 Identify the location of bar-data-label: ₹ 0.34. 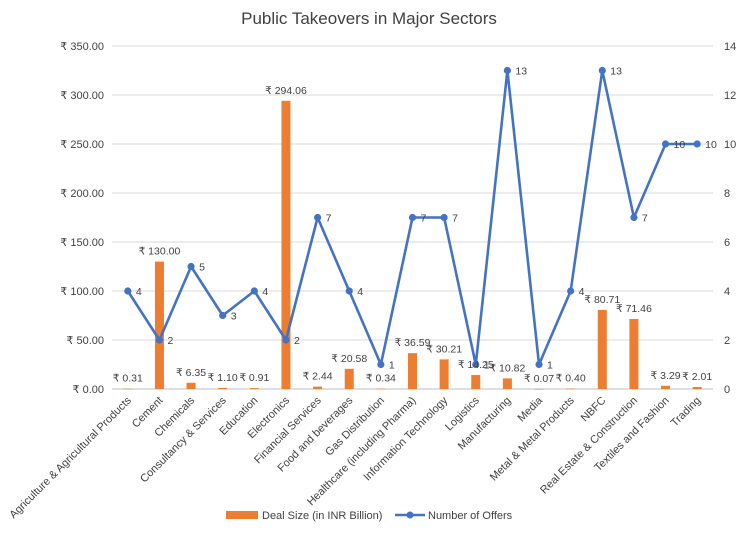
(381, 379).